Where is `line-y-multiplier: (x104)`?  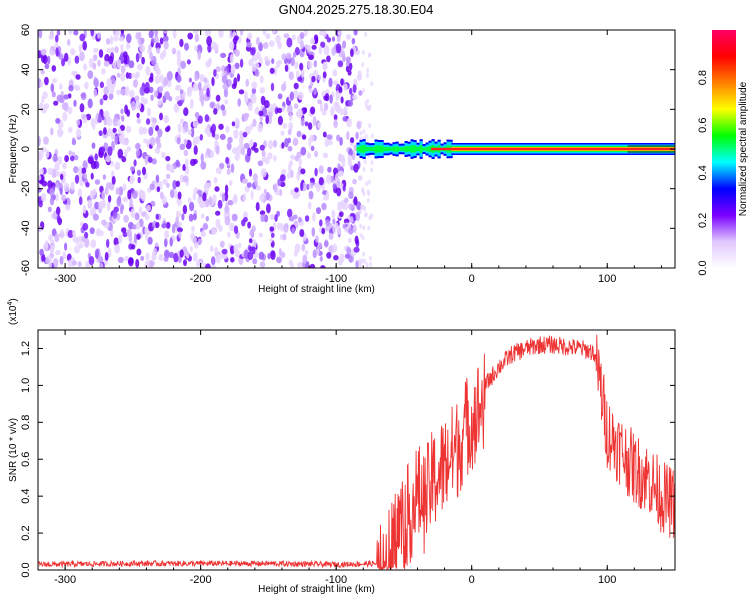 line-y-multiplier: (x104) is located at coordinates (13, 311).